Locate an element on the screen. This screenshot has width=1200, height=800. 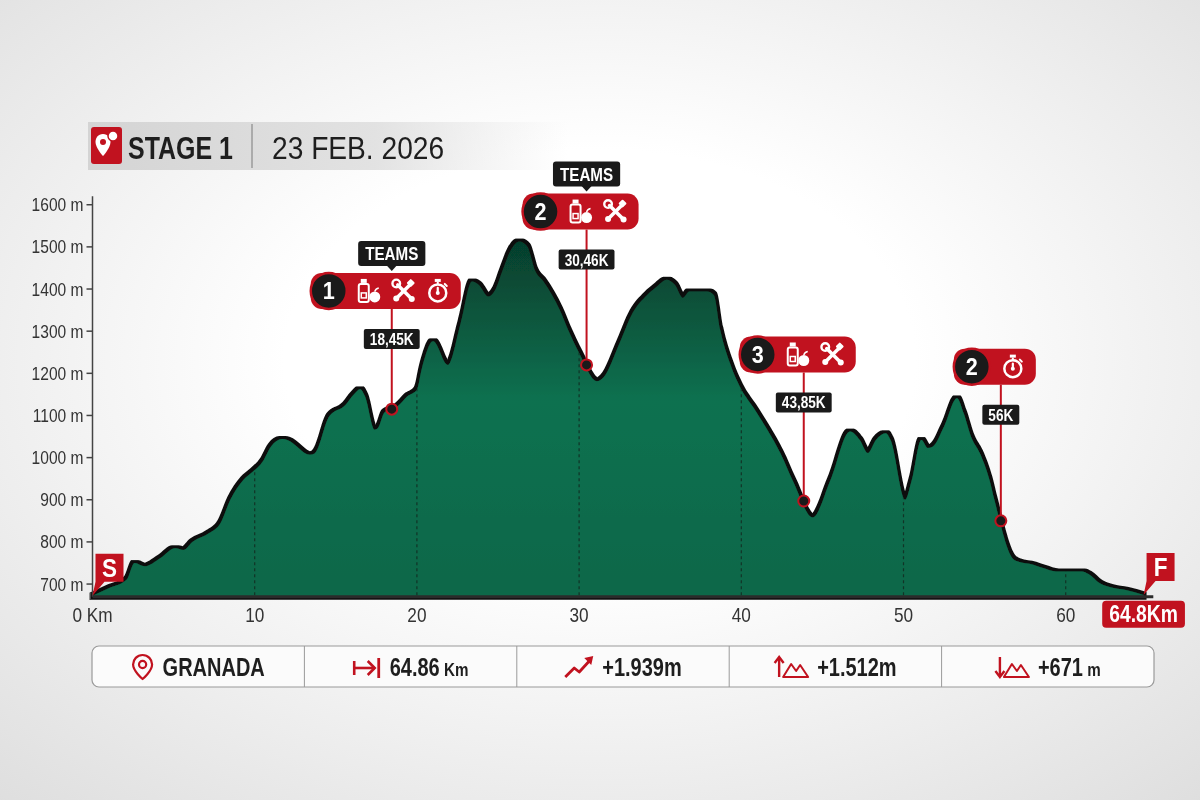
y-tick-label: 700 m is located at coordinates (62, 584).